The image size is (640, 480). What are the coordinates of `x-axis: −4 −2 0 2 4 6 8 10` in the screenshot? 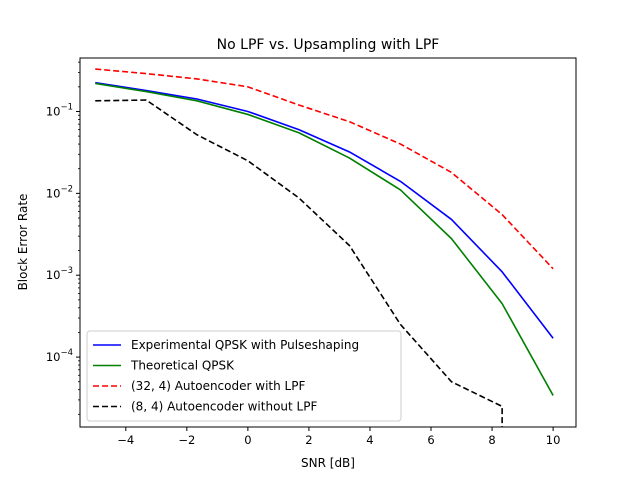 It's located at (338, 437).